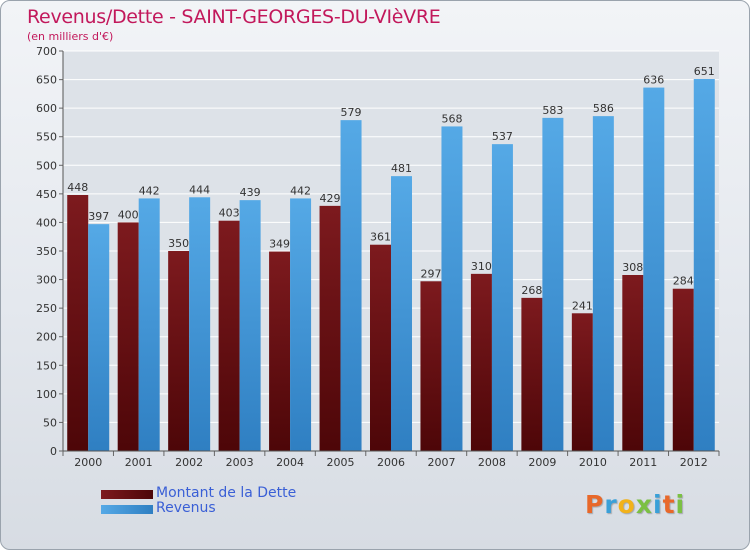 The width and height of the screenshot is (750, 550). Describe the element at coordinates (492, 462) in the screenshot. I see `x-tick-label: 2008` at that location.